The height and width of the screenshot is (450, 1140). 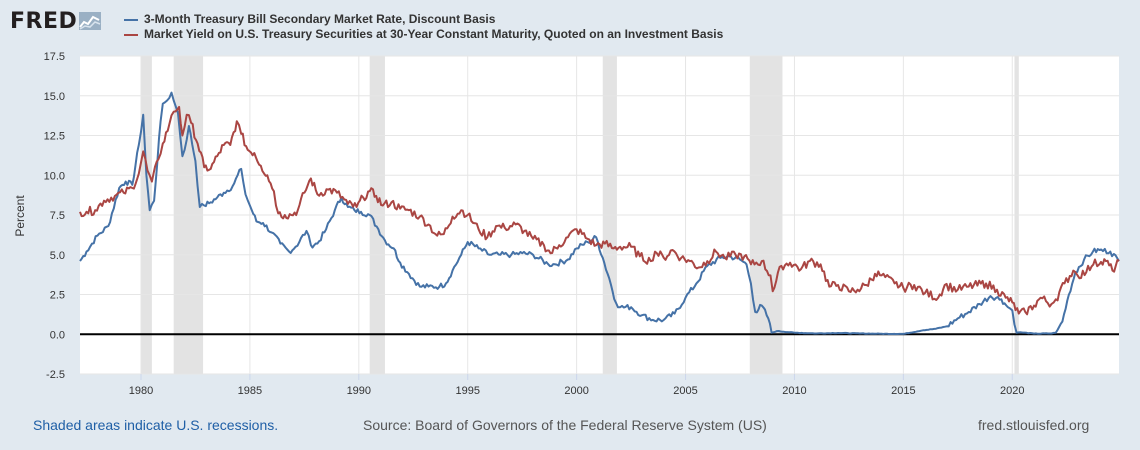 I want to click on fred-logo: FRED, so click(x=56, y=21).